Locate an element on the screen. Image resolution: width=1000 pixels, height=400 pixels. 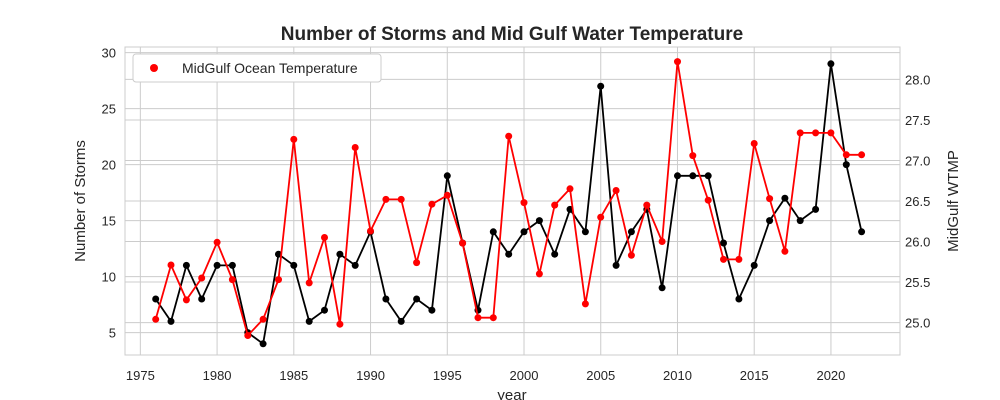
y-tick-label: 10 is located at coordinates (109, 277).